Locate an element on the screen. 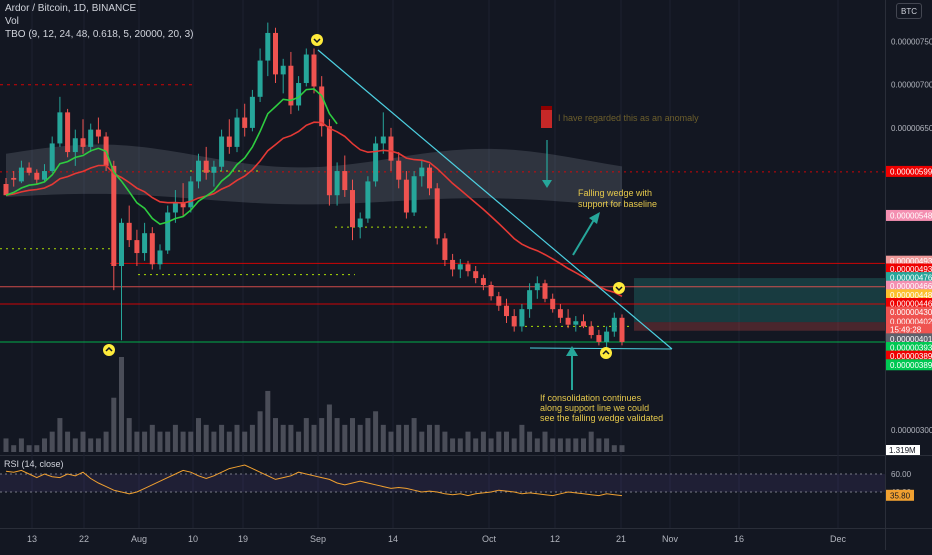 The width and height of the screenshot is (932, 555). wedge-note: Falling wedge with is located at coordinates (615, 193).